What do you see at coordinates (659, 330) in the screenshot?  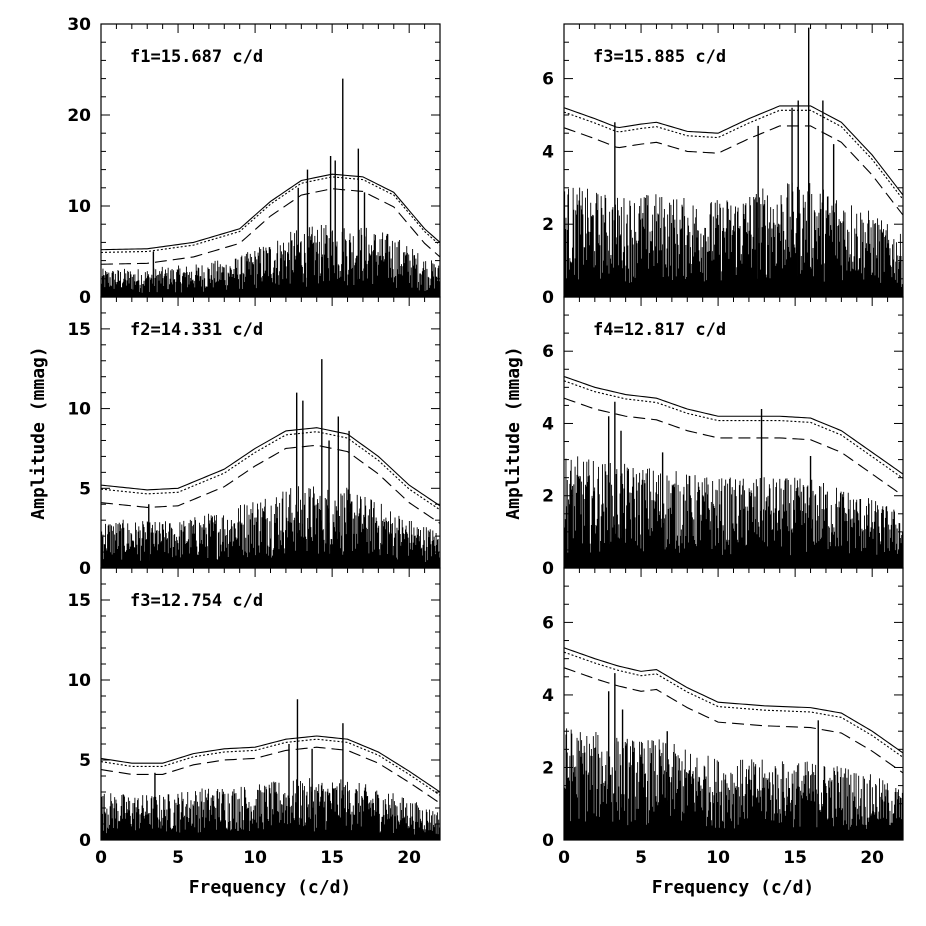 I see `frequency-annotation: f4=12.817 c/d` at bounding box center [659, 330].